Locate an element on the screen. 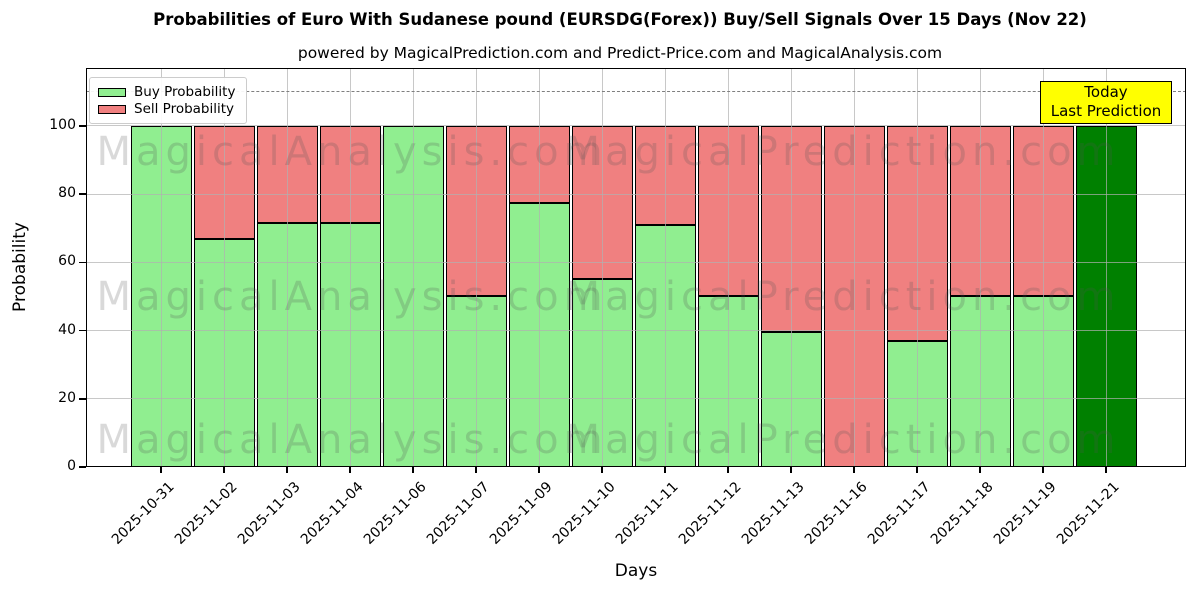  legend: Buy Probability Sell Probability is located at coordinates (168, 100).